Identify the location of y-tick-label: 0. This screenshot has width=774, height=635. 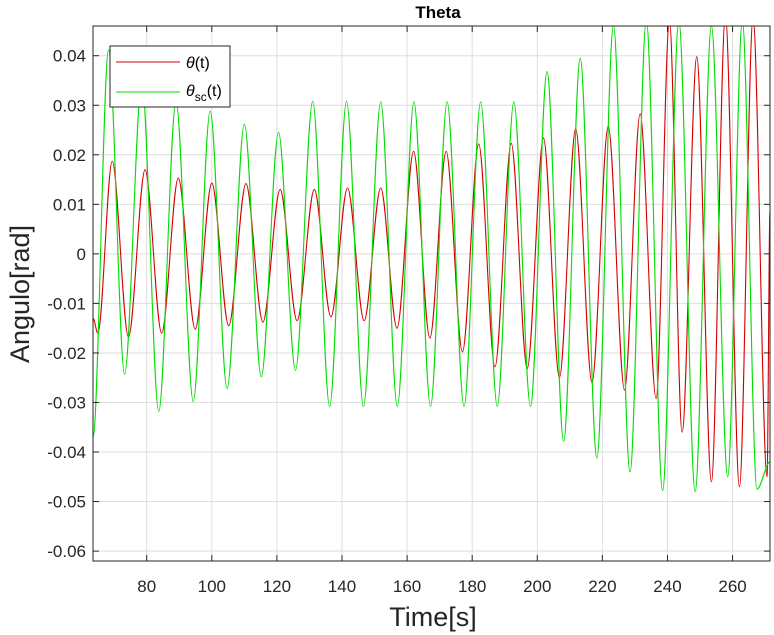
(81, 254).